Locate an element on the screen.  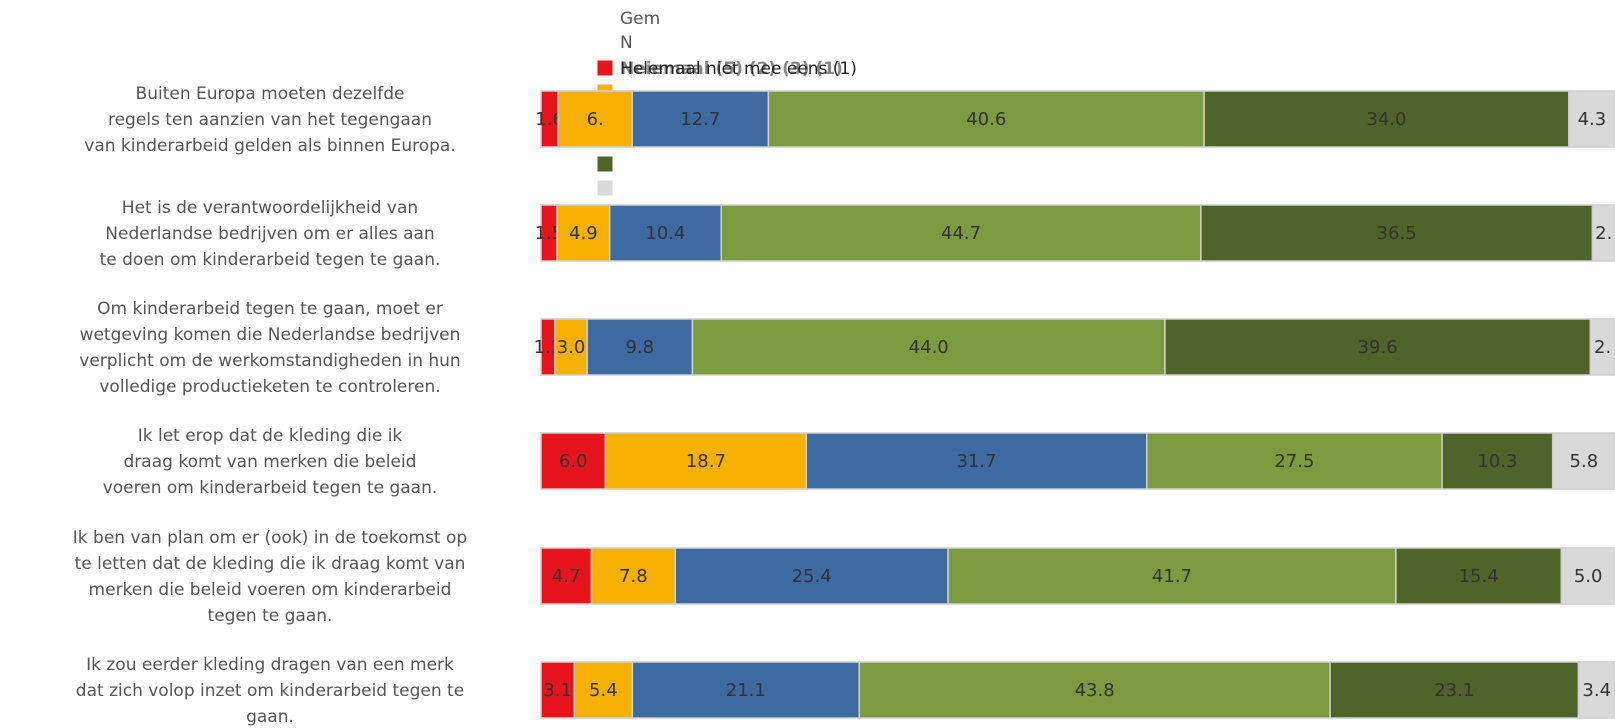
data-label: 27.5 is located at coordinates (1294, 461).